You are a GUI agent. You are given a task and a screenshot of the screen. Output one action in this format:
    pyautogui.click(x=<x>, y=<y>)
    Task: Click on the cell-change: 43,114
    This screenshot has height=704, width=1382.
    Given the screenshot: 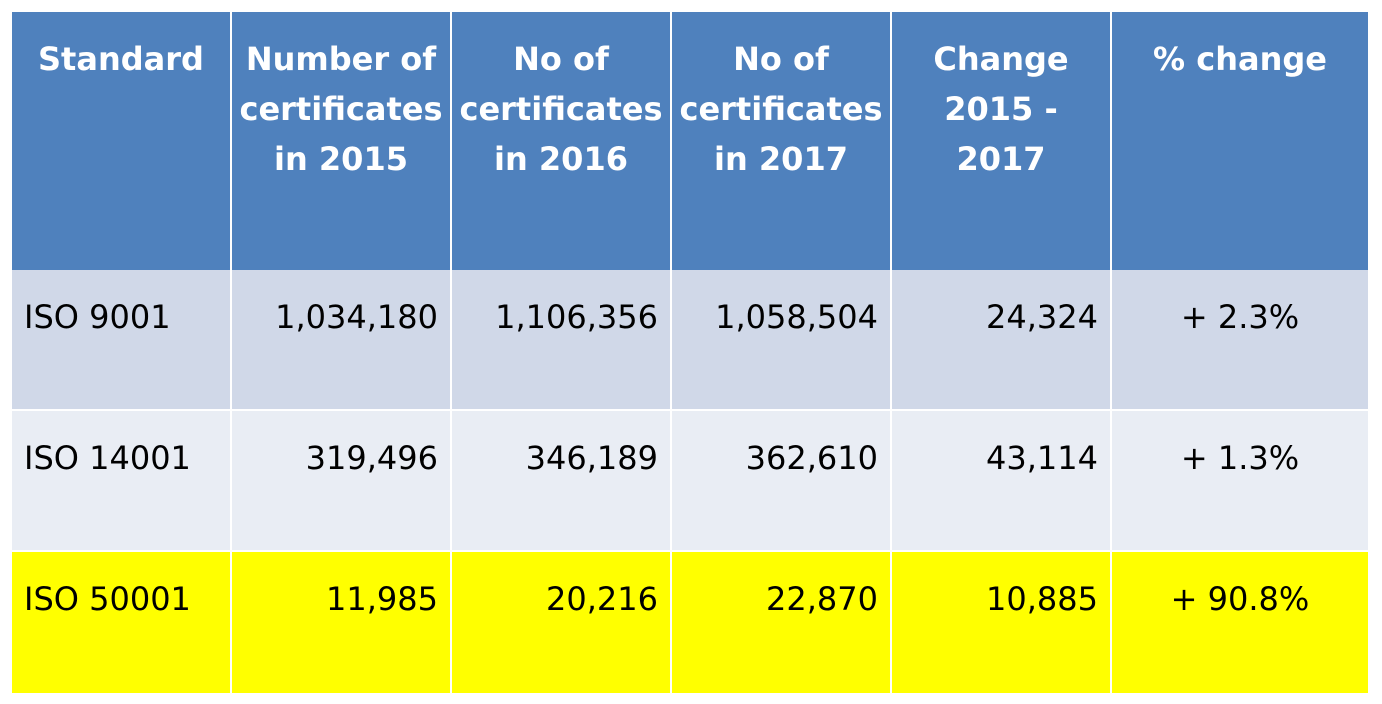 What is the action you would take?
    pyautogui.click(x=1002, y=481)
    